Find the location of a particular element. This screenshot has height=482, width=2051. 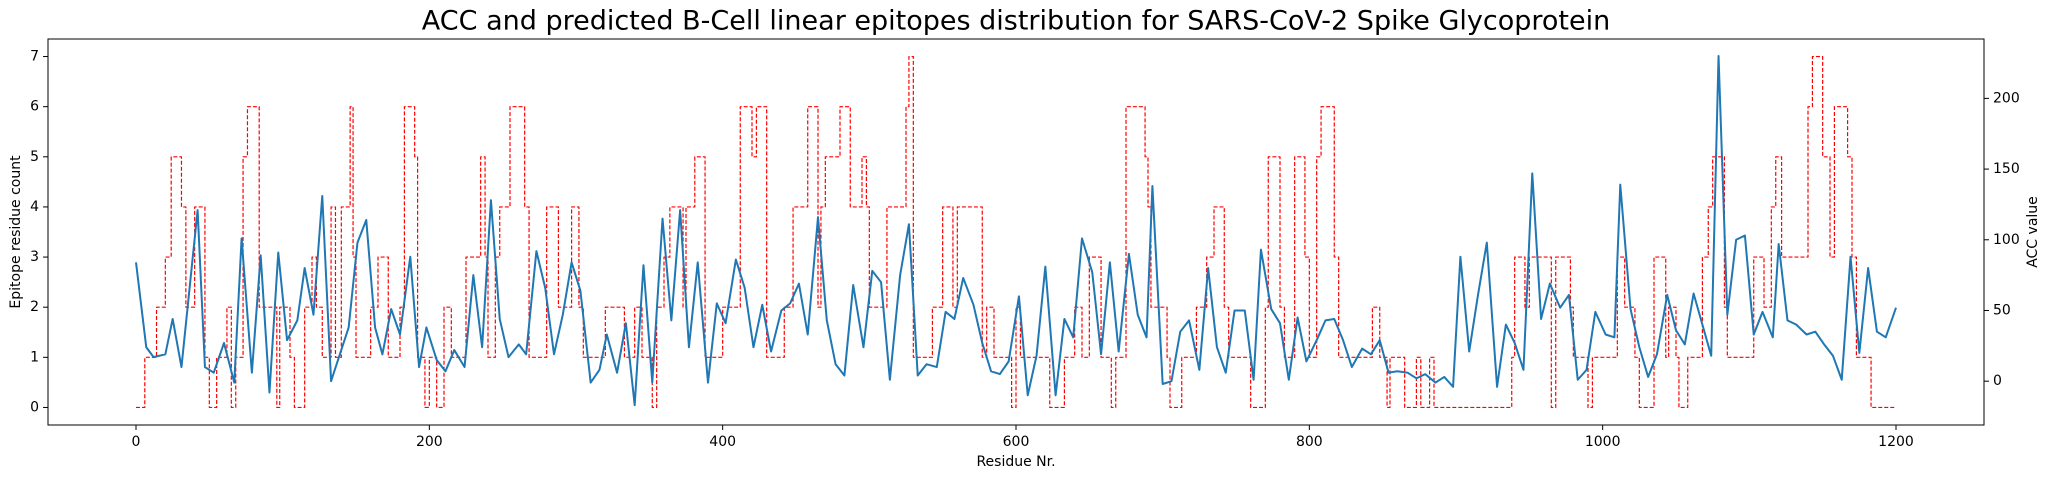

x-tick-label: 400 is located at coordinates (722, 442).